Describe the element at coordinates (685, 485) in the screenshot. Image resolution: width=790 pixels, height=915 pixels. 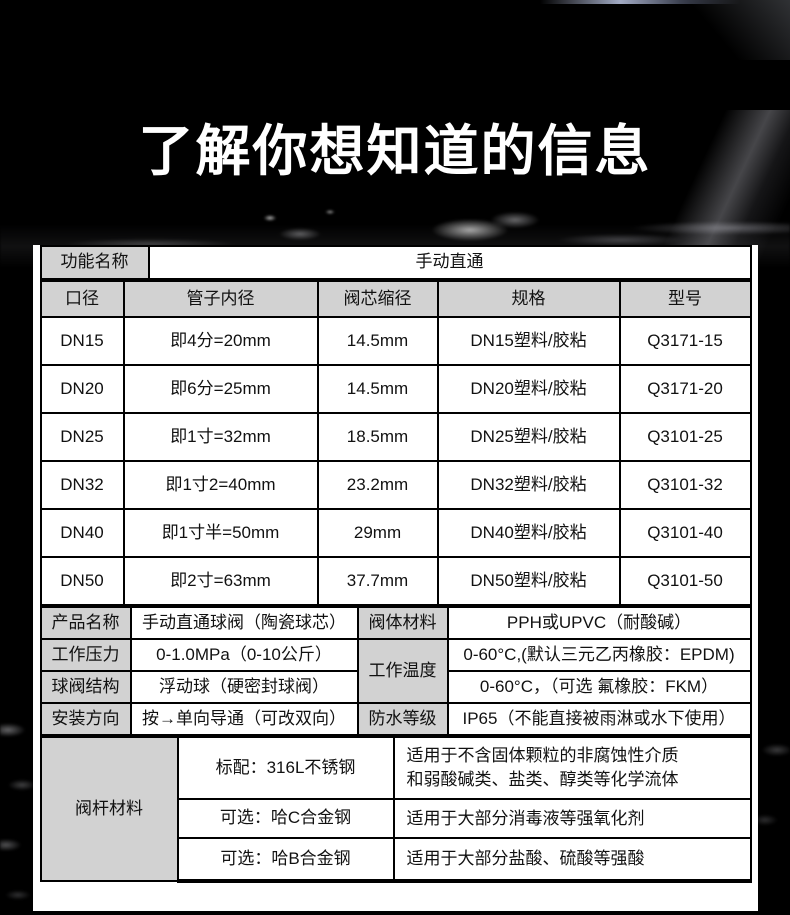
I see `cell-model: Q3101-32` at that location.